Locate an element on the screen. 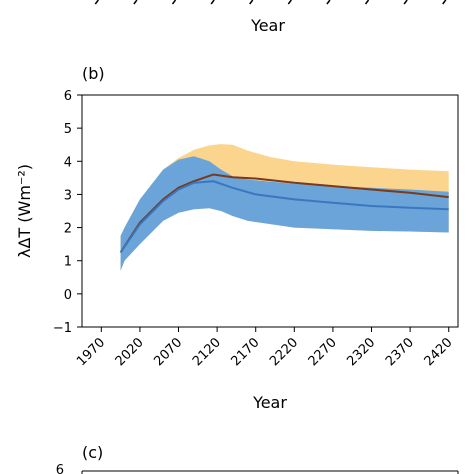 Image resolution: width=474 pixels, height=474 pixels. x-tick-label: 2020 is located at coordinates (130, 352).